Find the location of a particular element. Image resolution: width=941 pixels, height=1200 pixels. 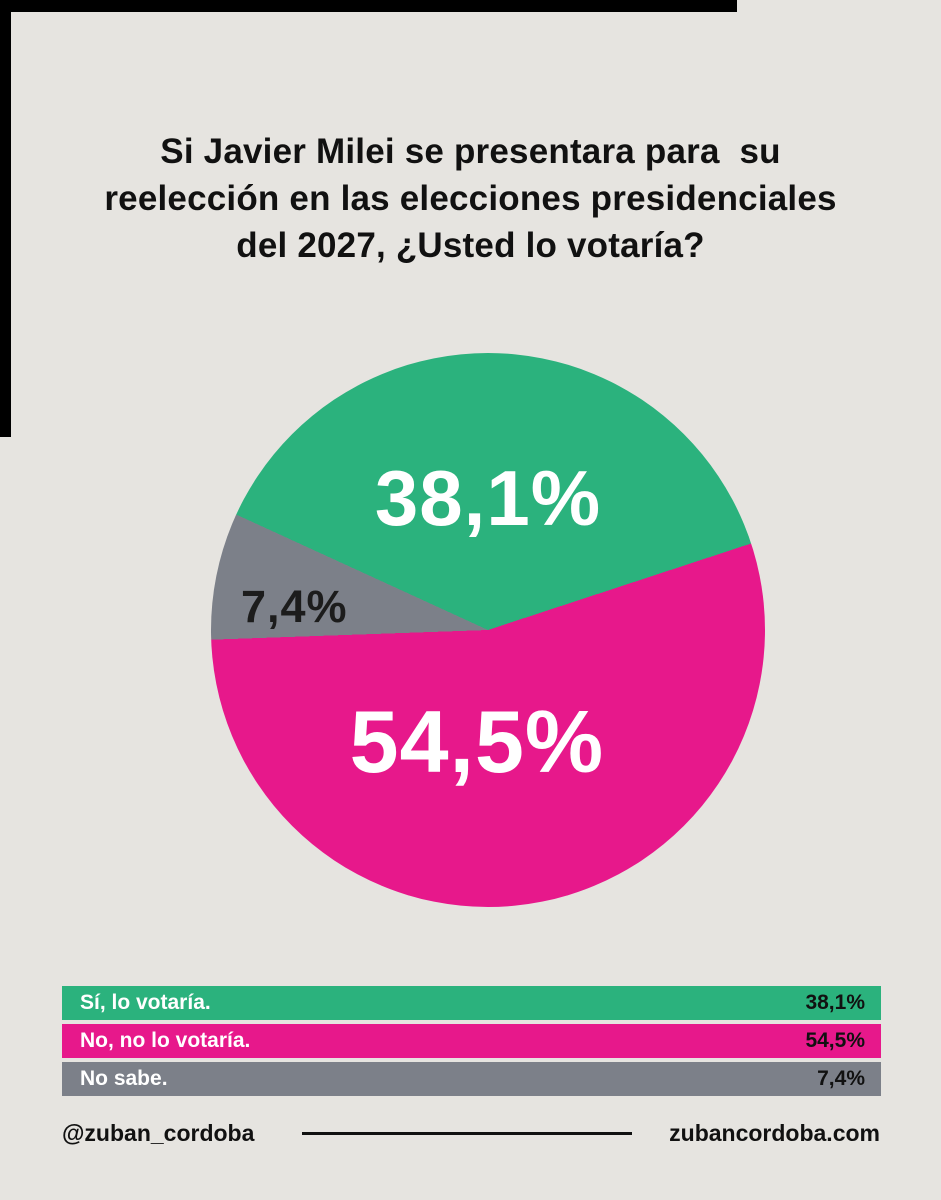

legend-value: 38,1% is located at coordinates (835, 1002).